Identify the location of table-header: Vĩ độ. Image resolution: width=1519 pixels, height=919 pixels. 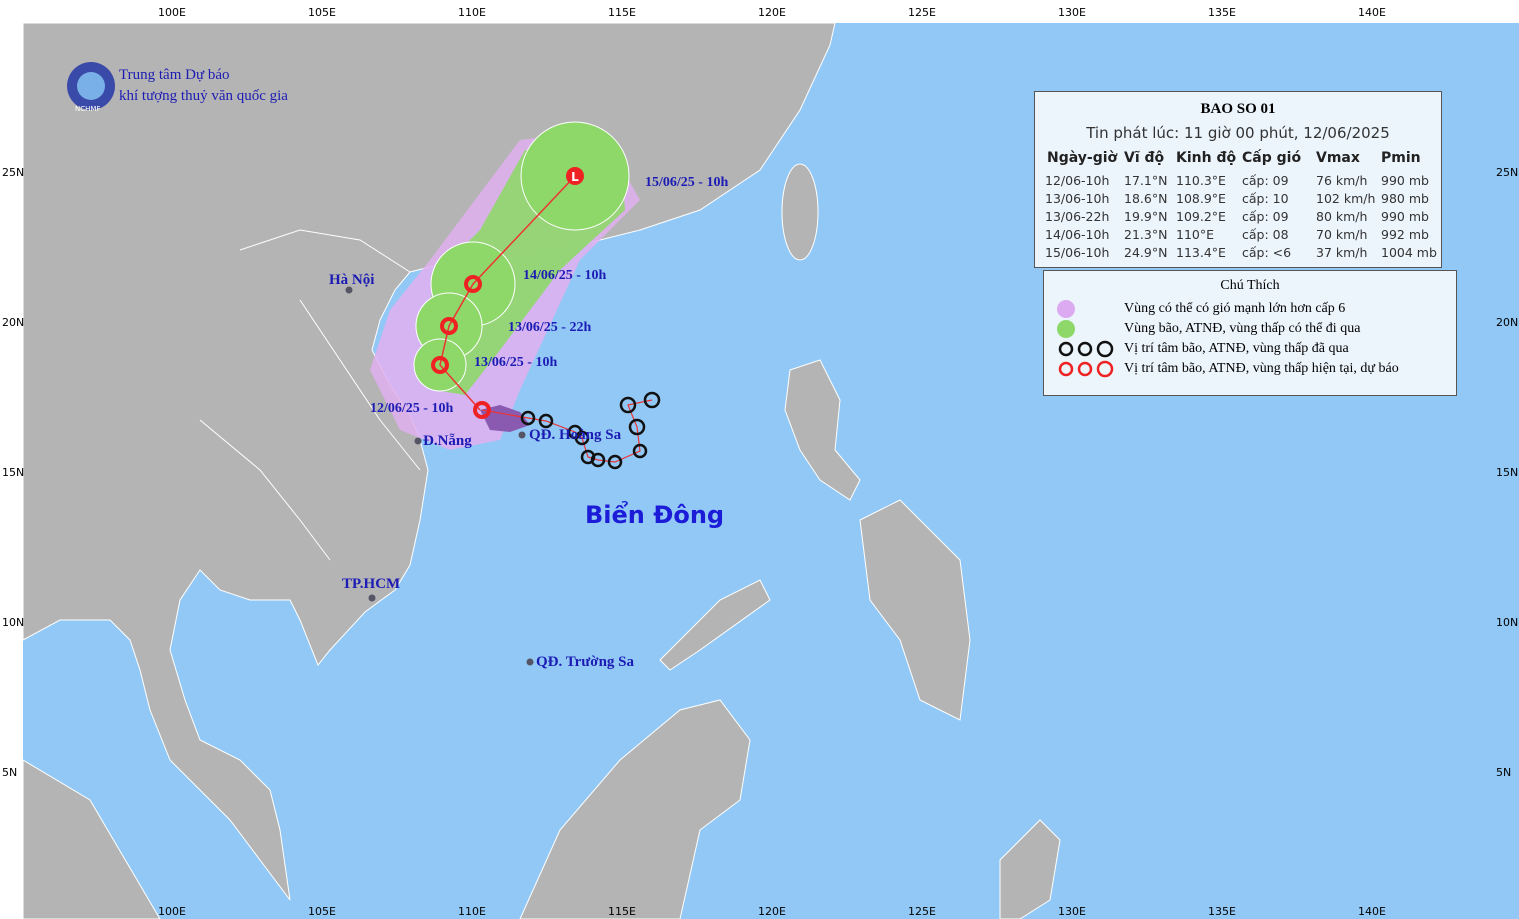
(1144, 158).